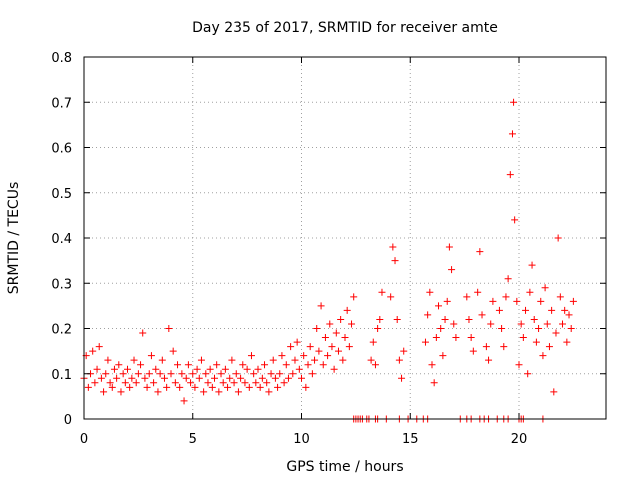 This screenshot has height=484, width=640. What do you see at coordinates (301, 439) in the screenshot?
I see `x-tick-label: 10` at bounding box center [301, 439].